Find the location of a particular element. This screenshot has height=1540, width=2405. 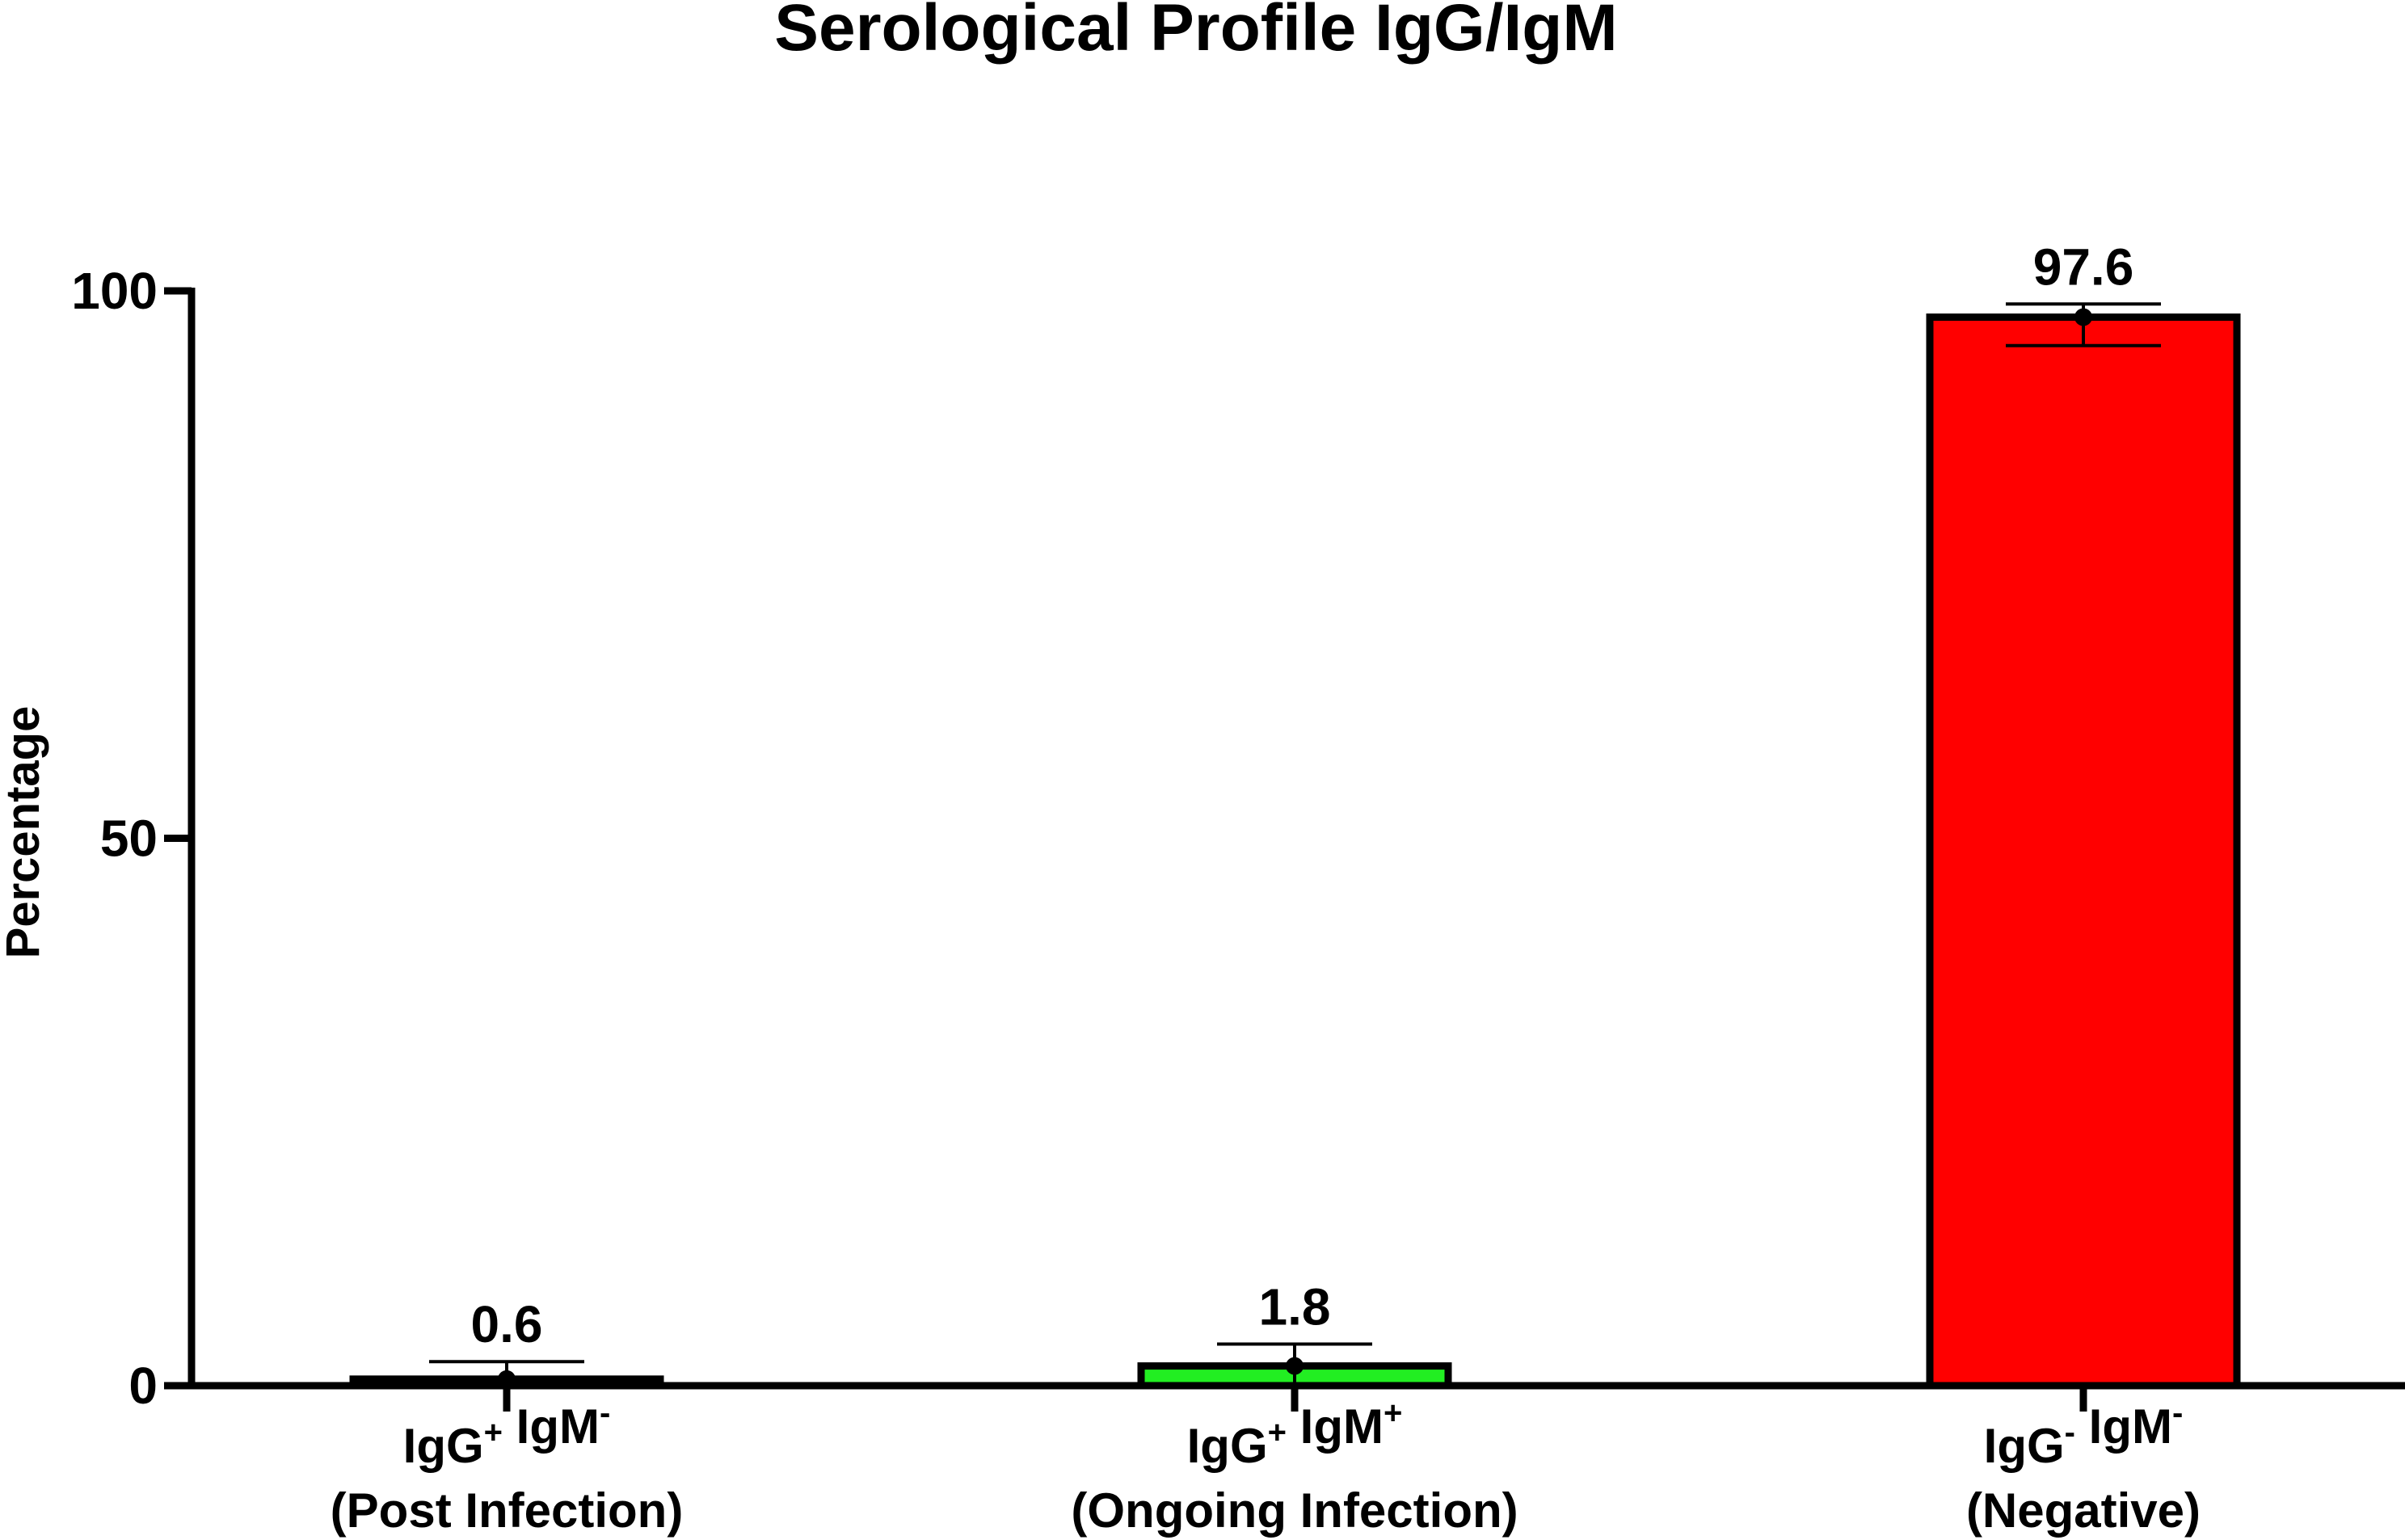

y-tick-label-2: 50 is located at coordinates (129, 839).